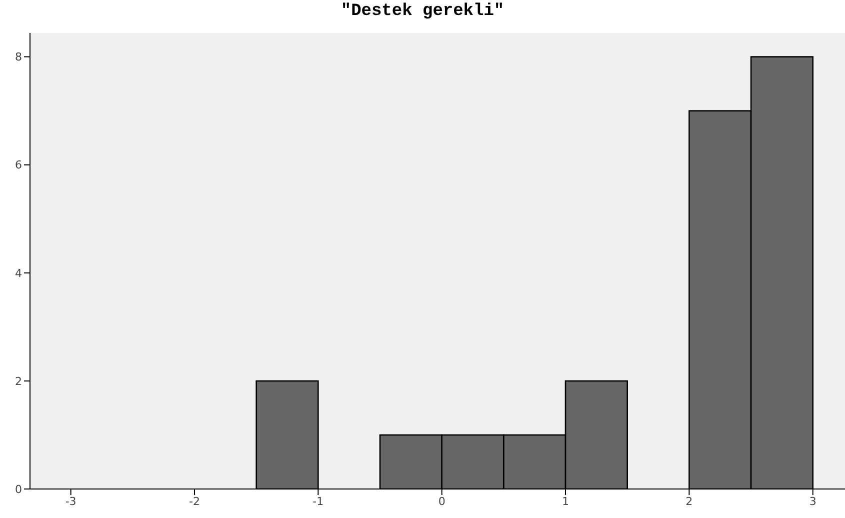  What do you see at coordinates (318, 501) in the screenshot?
I see `x-tick-label: -1` at bounding box center [318, 501].